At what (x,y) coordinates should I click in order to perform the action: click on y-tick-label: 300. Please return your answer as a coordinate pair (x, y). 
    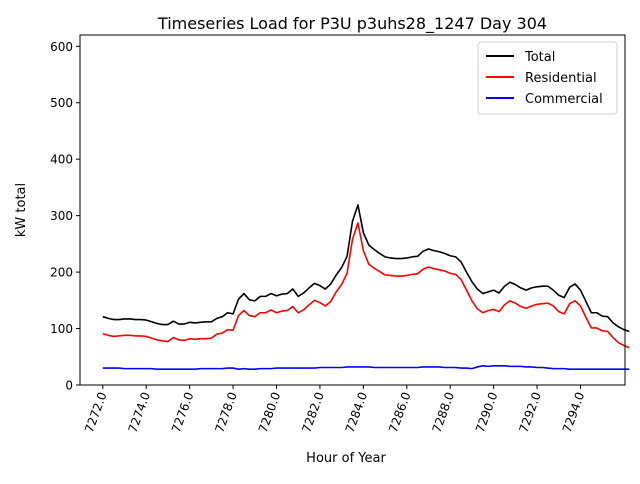
    Looking at the image, I should click on (61, 216).